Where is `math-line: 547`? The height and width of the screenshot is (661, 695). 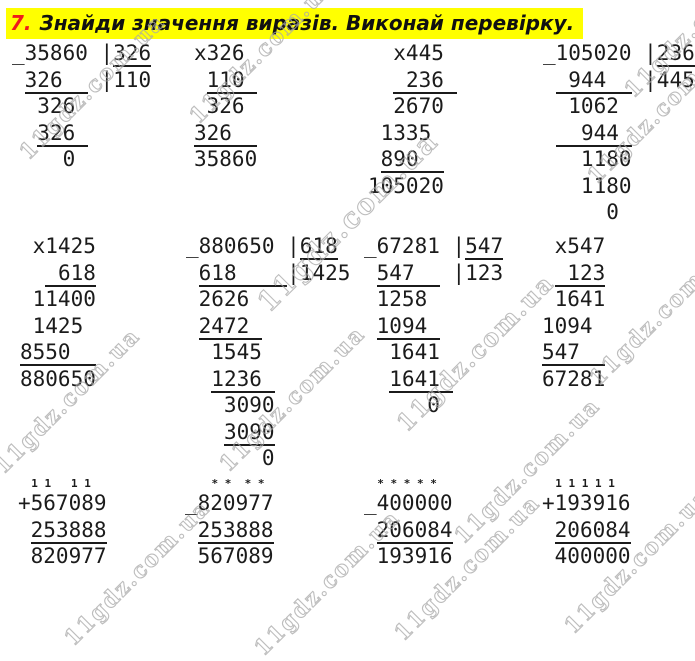 math-line: 547 is located at coordinates (574, 352).